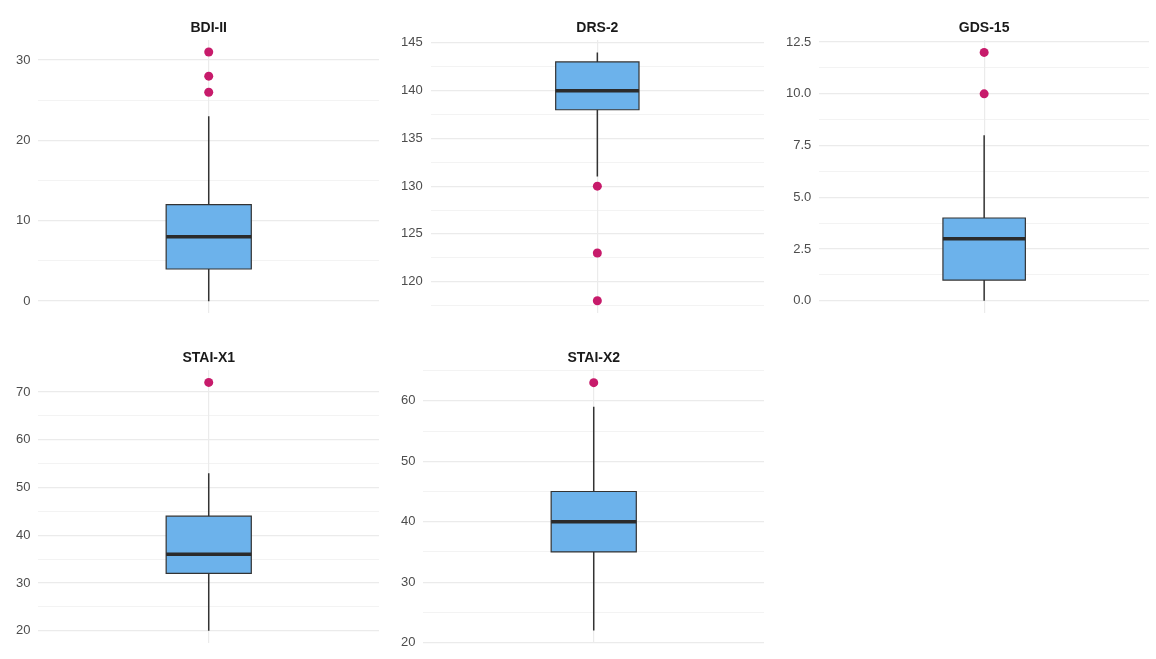  I want to click on chart-title: STAI-X2, so click(594, 356).